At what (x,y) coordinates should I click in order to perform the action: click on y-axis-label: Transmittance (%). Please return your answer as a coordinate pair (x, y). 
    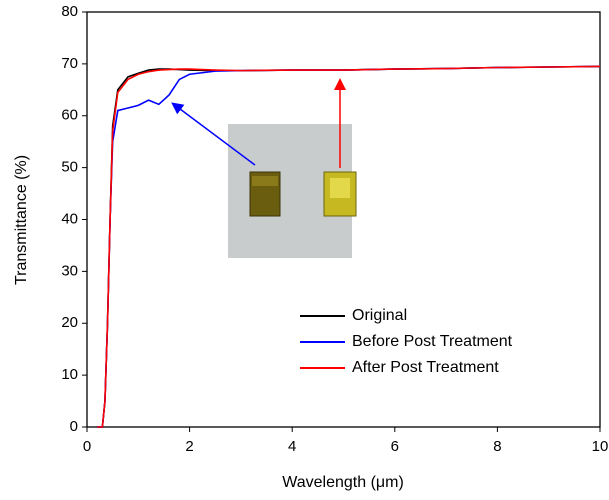
    Looking at the image, I should click on (21, 220).